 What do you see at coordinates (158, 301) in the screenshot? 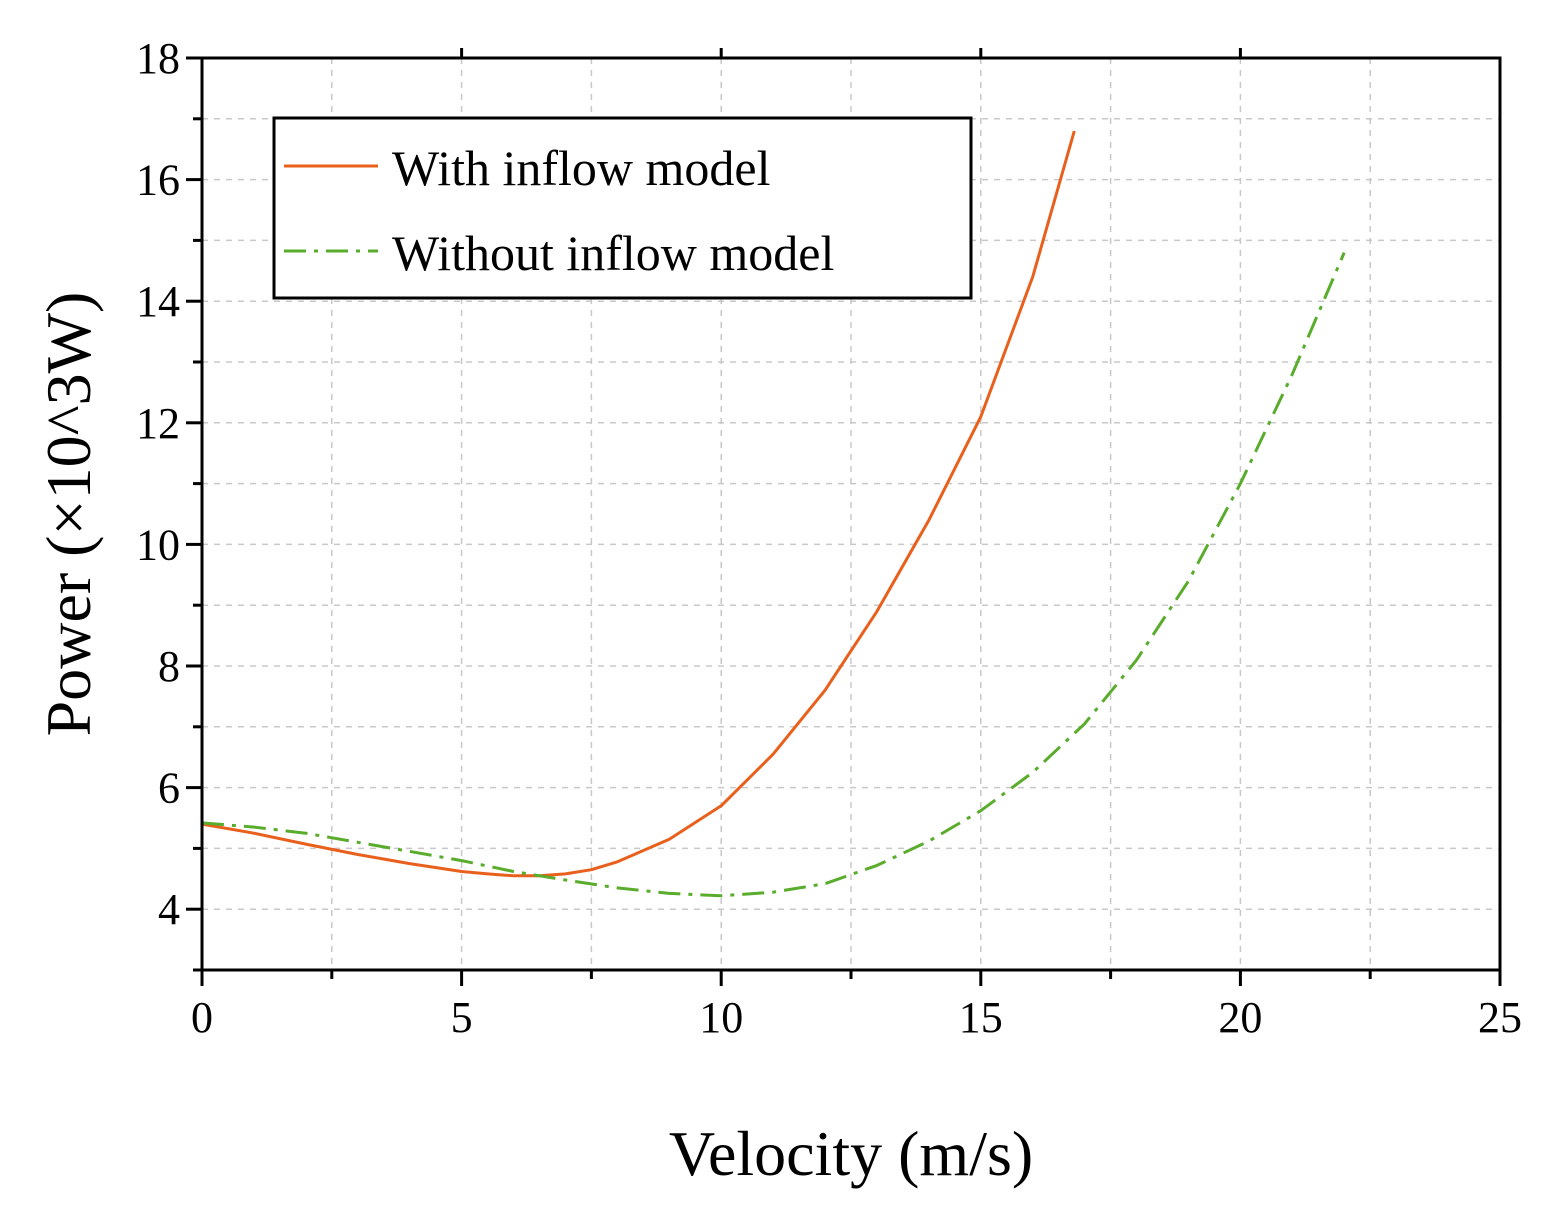
I see `y-tick-label: 14` at bounding box center [158, 301].